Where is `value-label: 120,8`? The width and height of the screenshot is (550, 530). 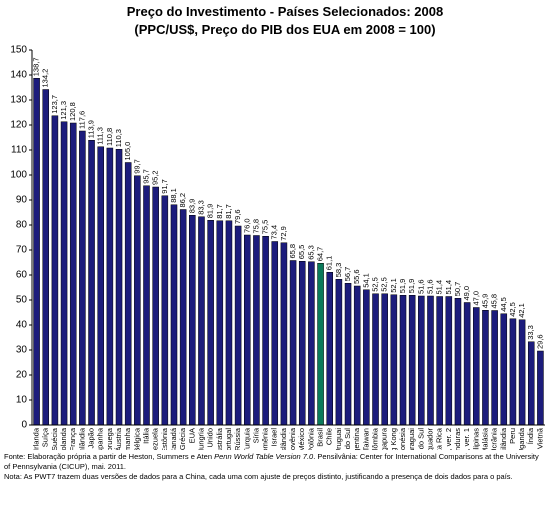 value-label: 120,8 is located at coordinates (72, 111).